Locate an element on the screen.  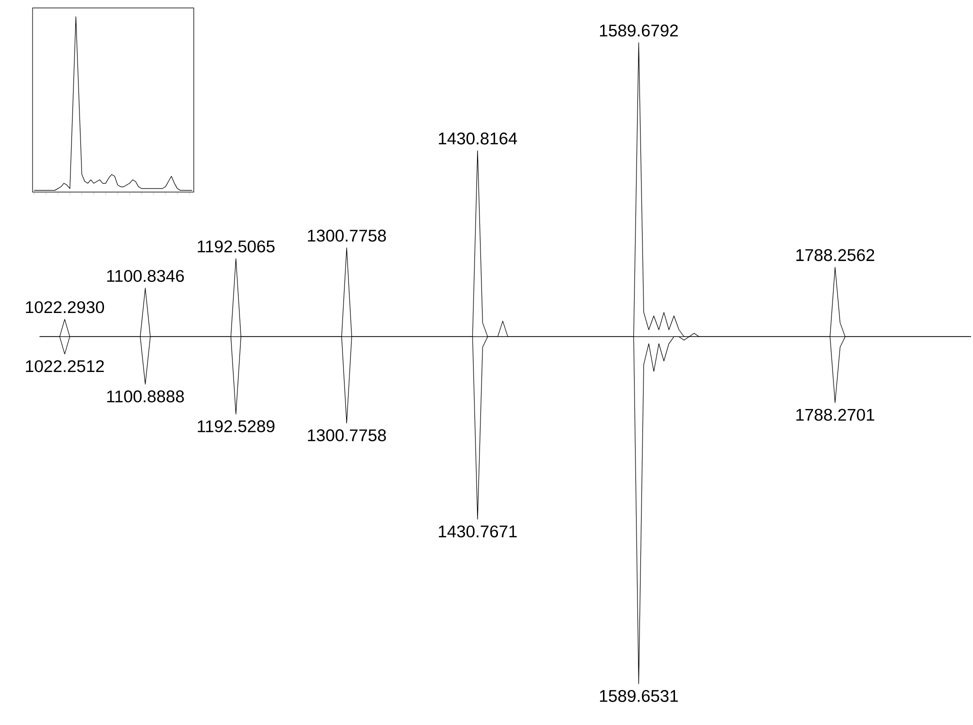
annotation: 1788.2701 is located at coordinates (835, 414).